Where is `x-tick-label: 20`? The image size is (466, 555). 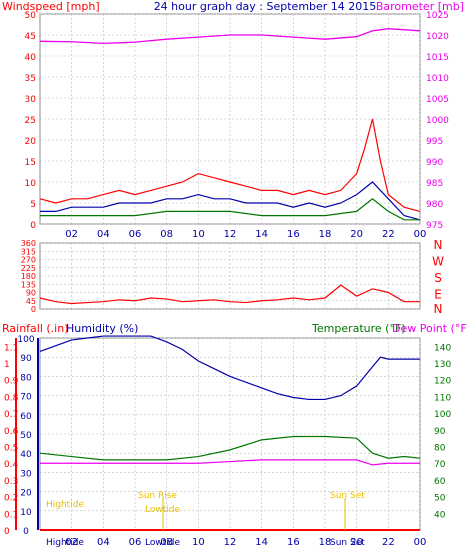 x-tick-label: 20 is located at coordinates (356, 542).